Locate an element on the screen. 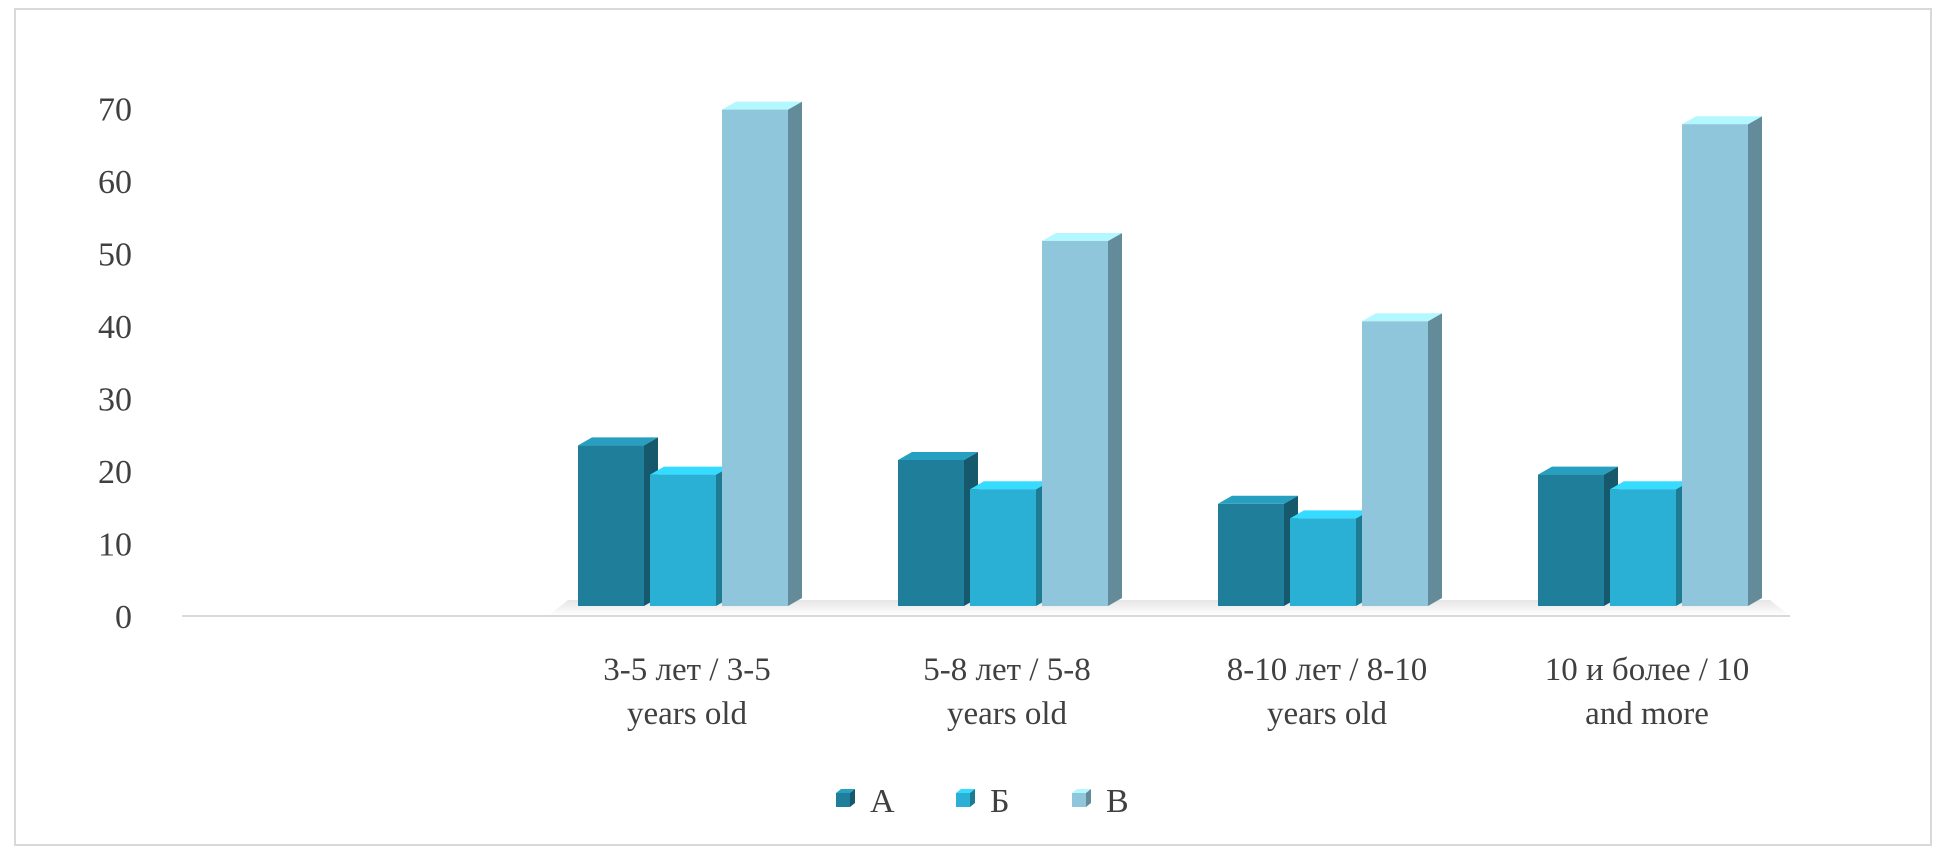 The height and width of the screenshot is (857, 1948). category-label: and more is located at coordinates (1647, 714).